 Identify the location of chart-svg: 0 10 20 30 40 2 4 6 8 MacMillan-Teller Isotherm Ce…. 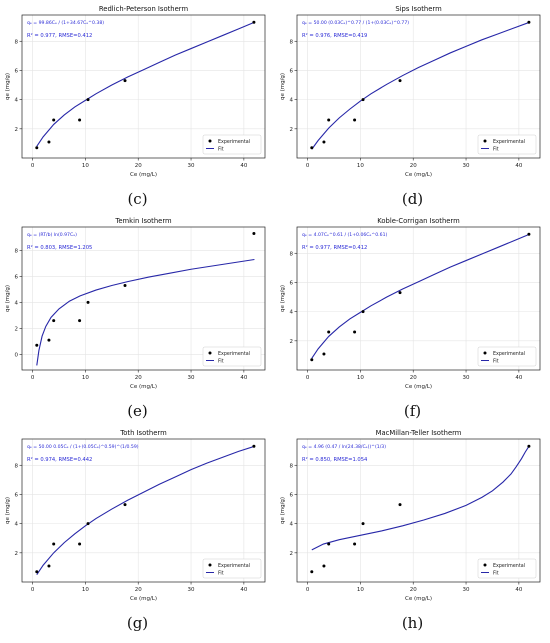
(410, 515).